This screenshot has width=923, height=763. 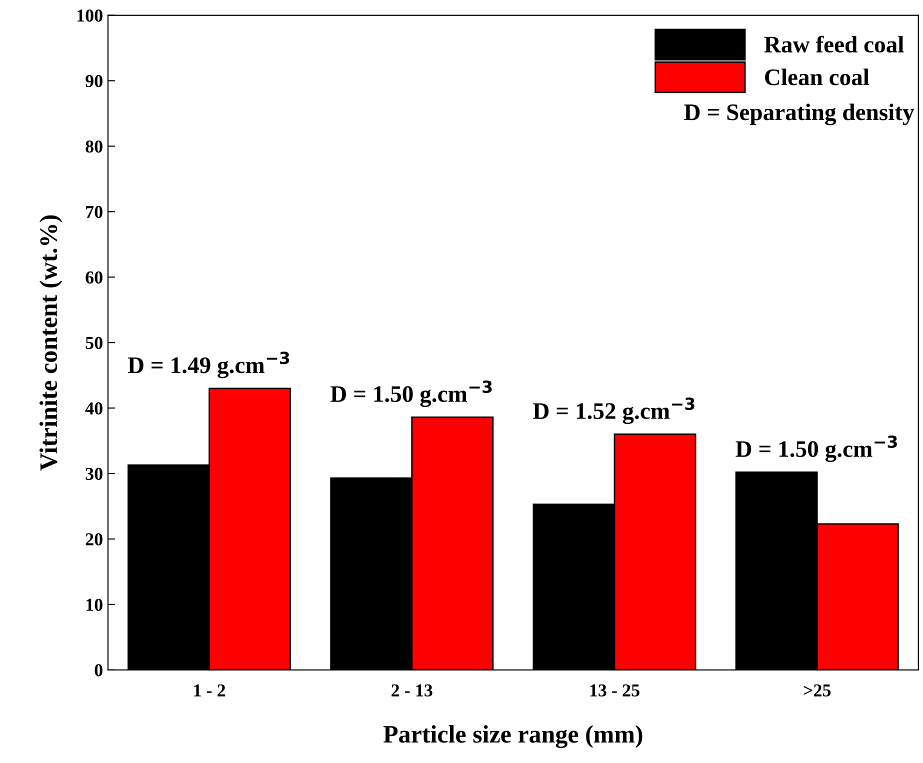 What do you see at coordinates (94, 277) in the screenshot?
I see `y-tick-label: 60` at bounding box center [94, 277].